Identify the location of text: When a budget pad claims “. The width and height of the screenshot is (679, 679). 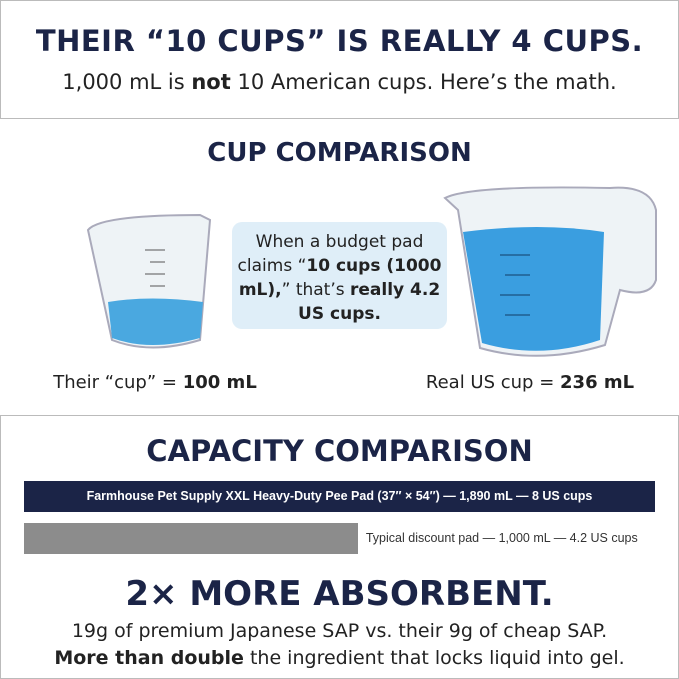
(330, 254).